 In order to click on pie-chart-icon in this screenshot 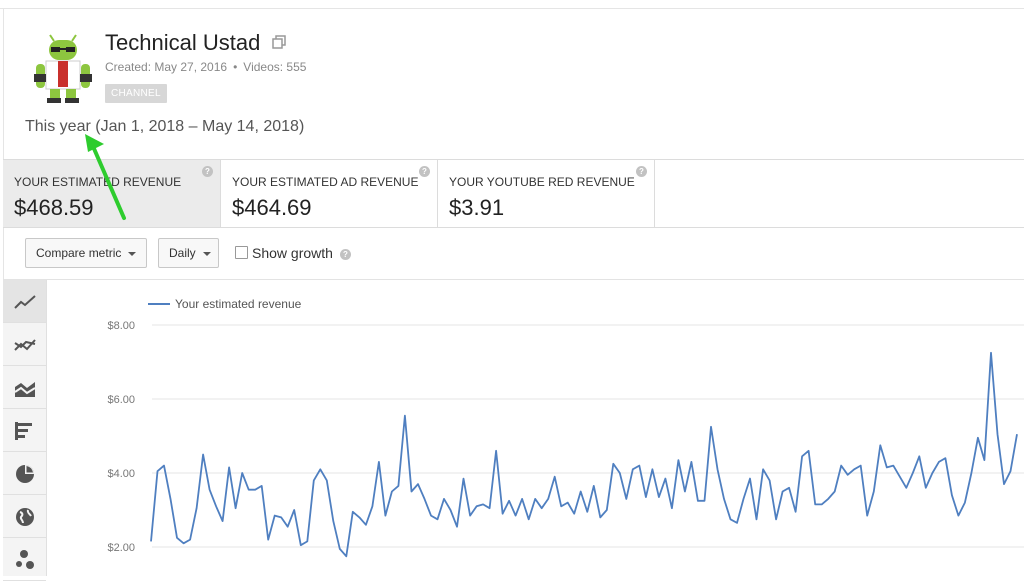, I will do `click(25, 474)`.